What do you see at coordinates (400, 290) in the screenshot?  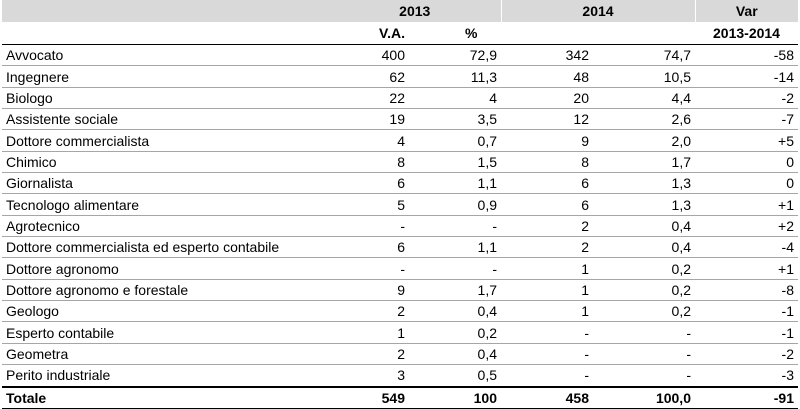 I see `table-row: Dottore agronomo e forestale 9 1,7 1 0,2 -8` at bounding box center [400, 290].